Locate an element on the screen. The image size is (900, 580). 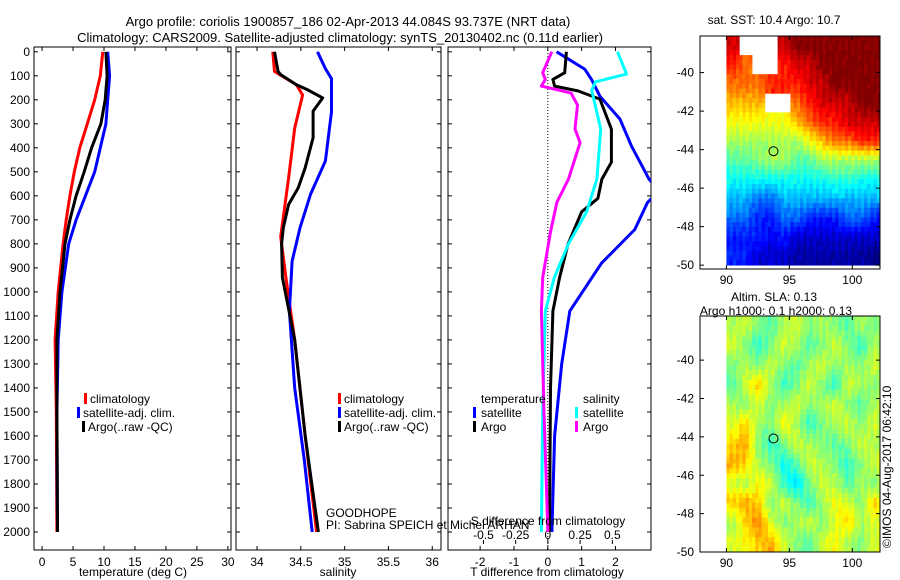
heatmap-cells is located at coordinates (803, 434).